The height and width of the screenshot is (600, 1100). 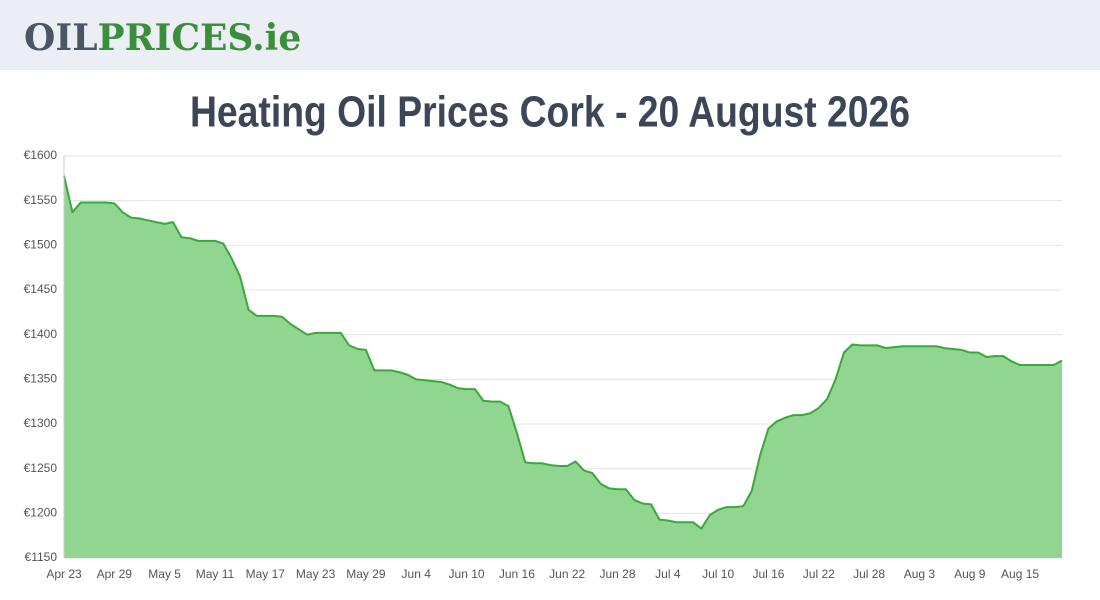 I want to click on x-tick-label: Jul 16, so click(x=768, y=574).